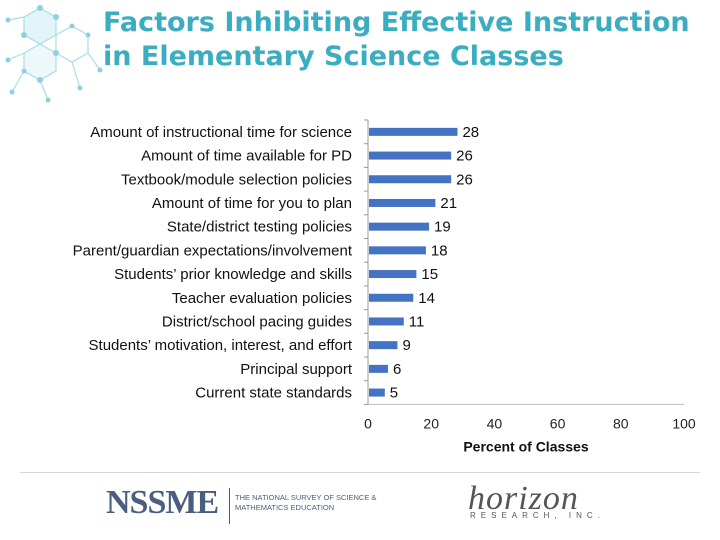  Describe the element at coordinates (262, 298) in the screenshot. I see `category-label: Teacher evaluation policies` at that location.